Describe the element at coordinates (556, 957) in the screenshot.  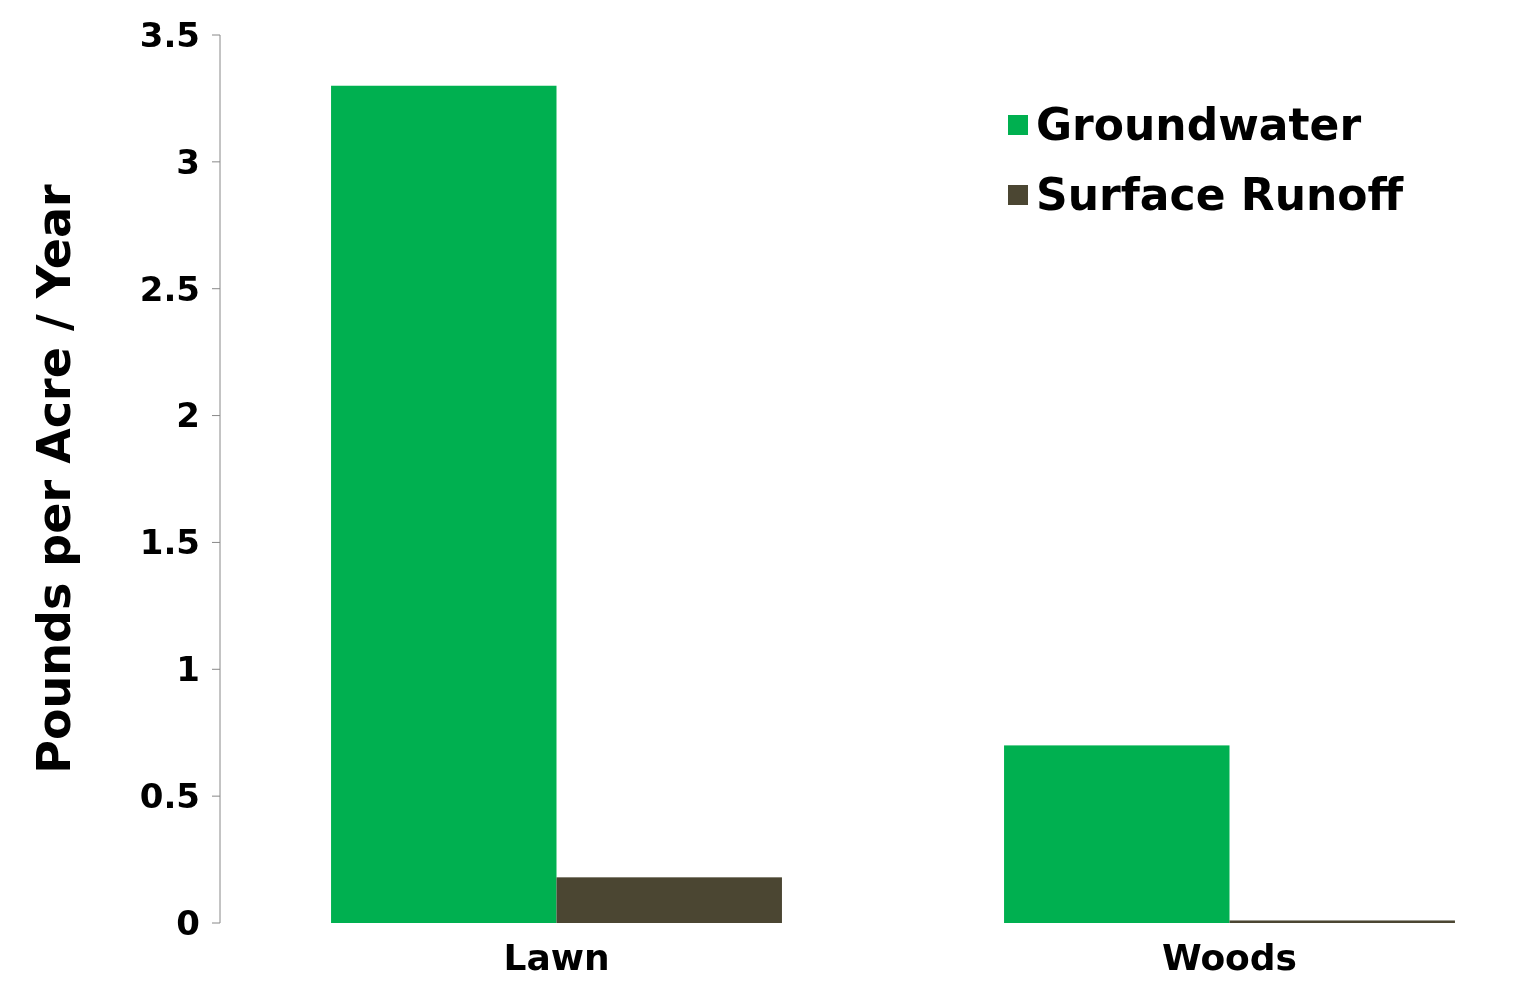
I see `x-tick-label: Lawn` at that location.